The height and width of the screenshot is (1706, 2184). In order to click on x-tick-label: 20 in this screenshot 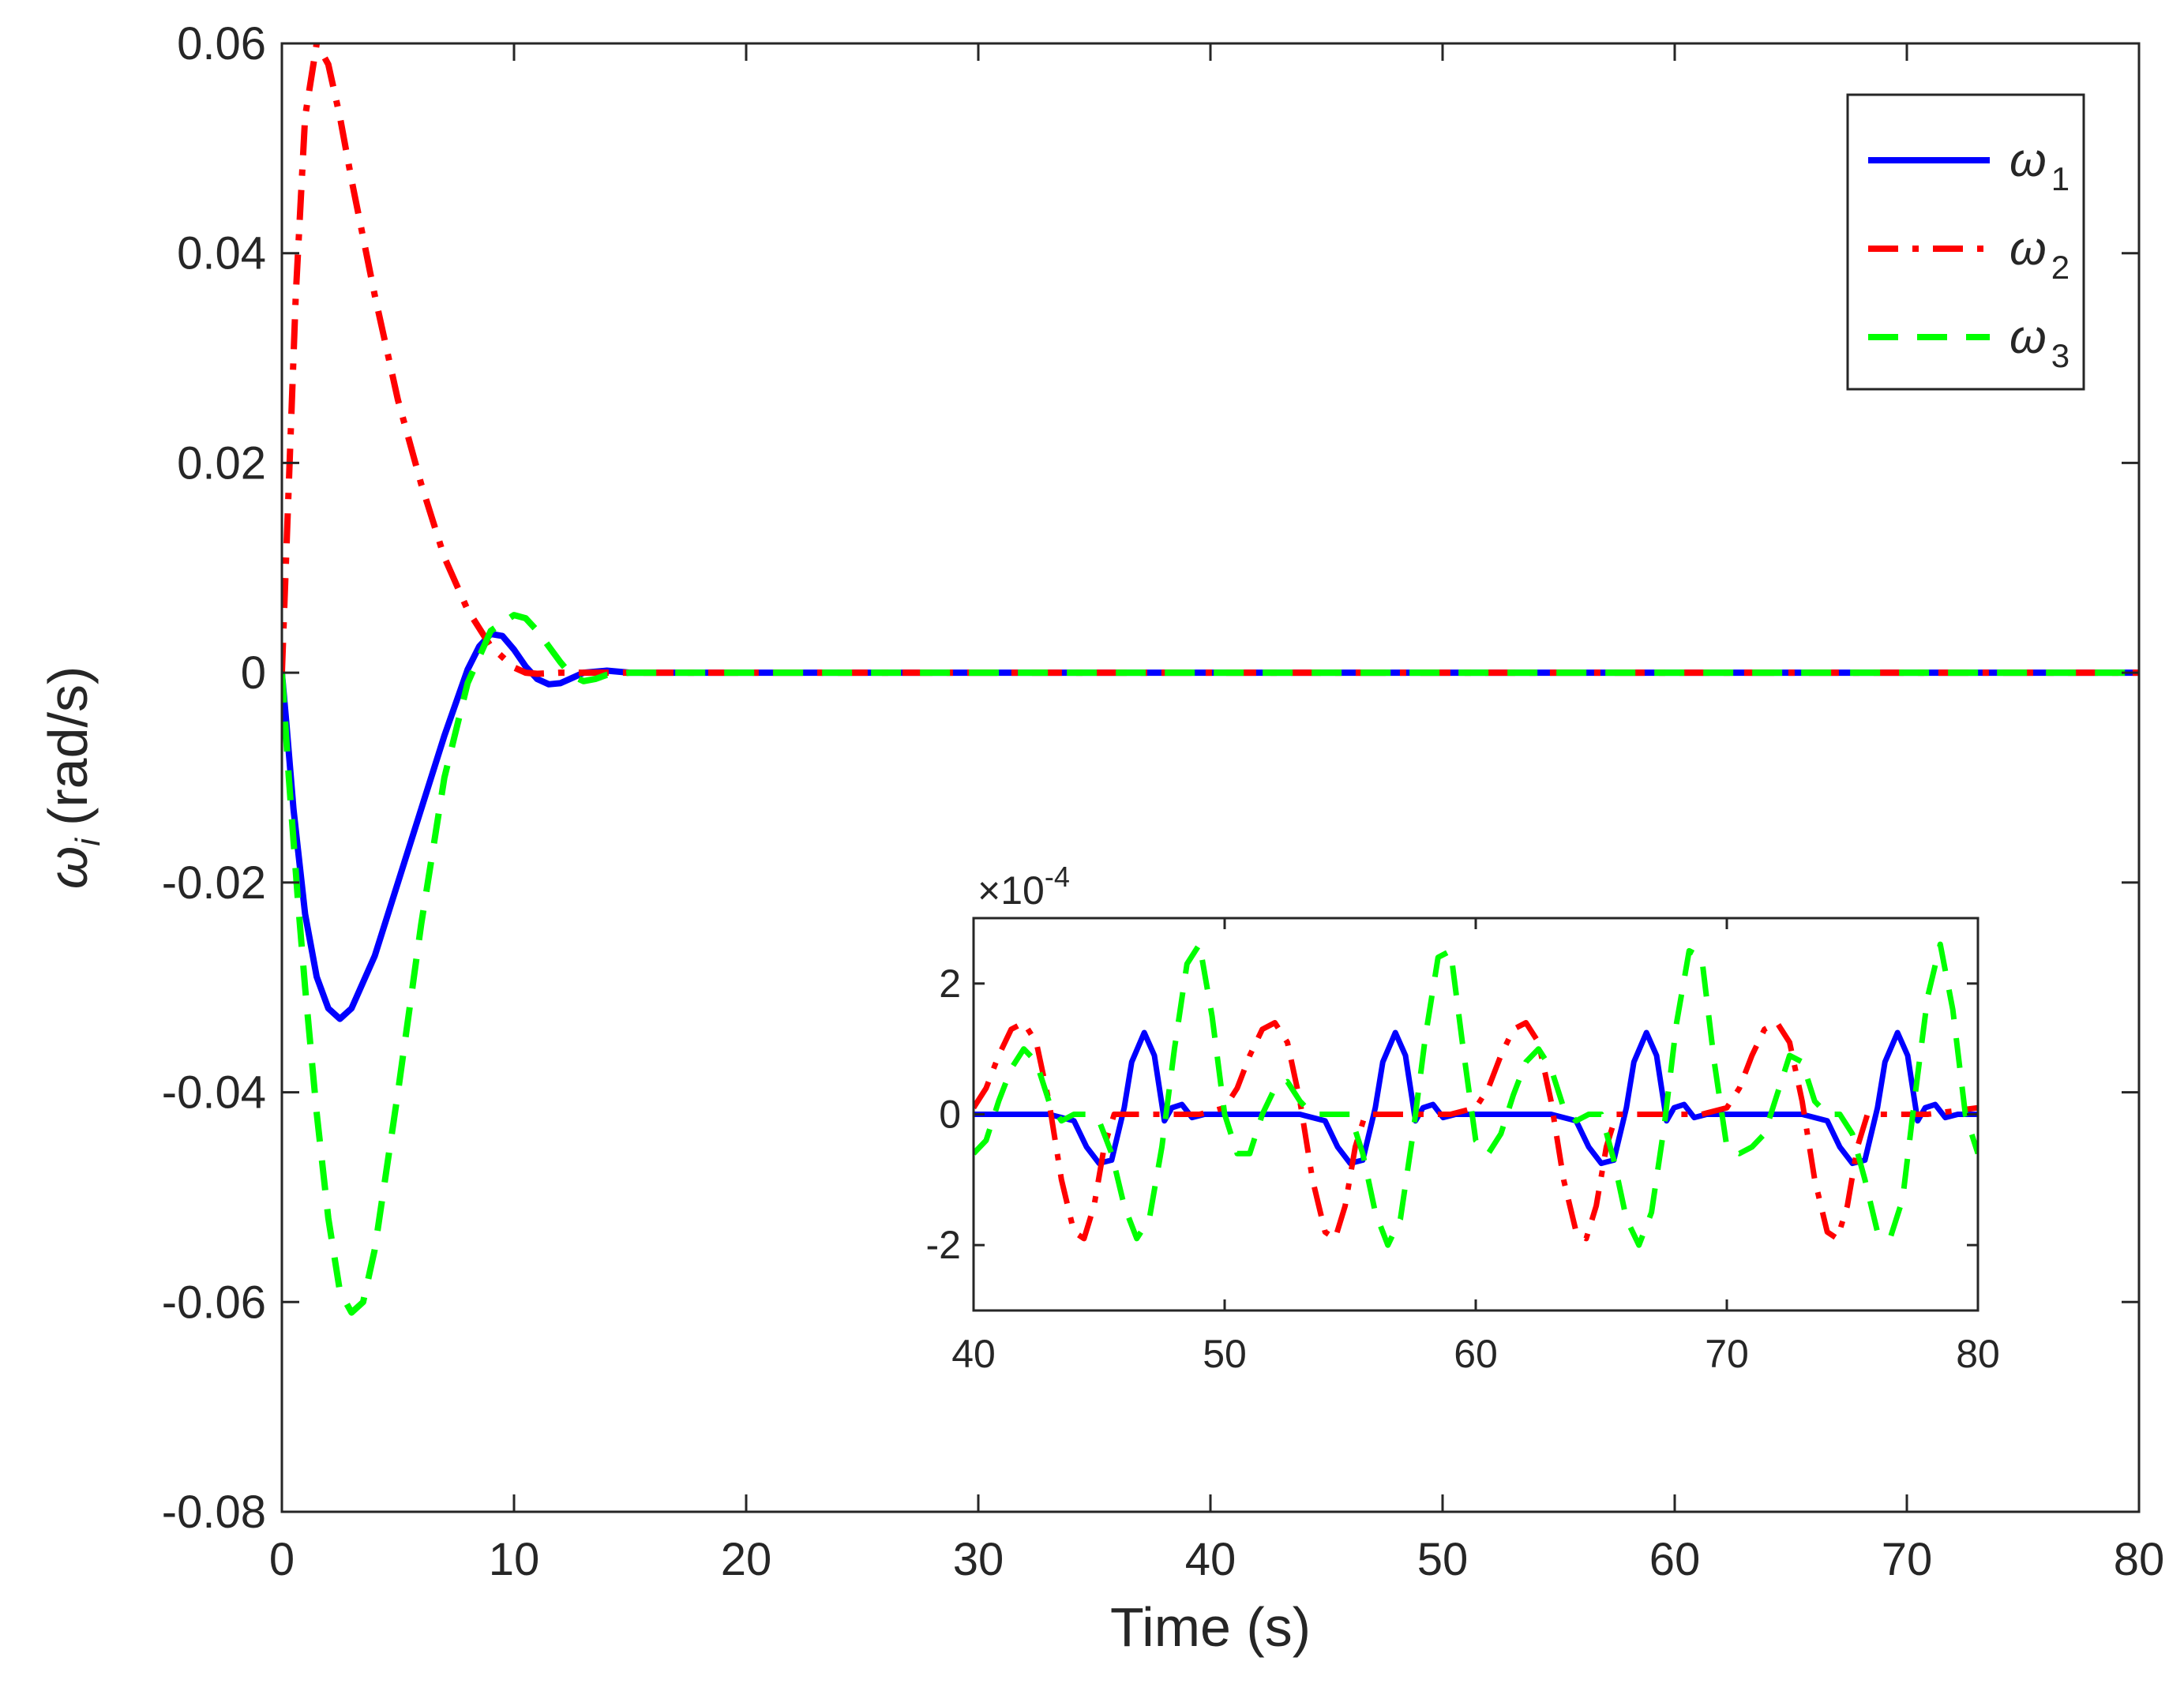, I will do `click(746, 1559)`.